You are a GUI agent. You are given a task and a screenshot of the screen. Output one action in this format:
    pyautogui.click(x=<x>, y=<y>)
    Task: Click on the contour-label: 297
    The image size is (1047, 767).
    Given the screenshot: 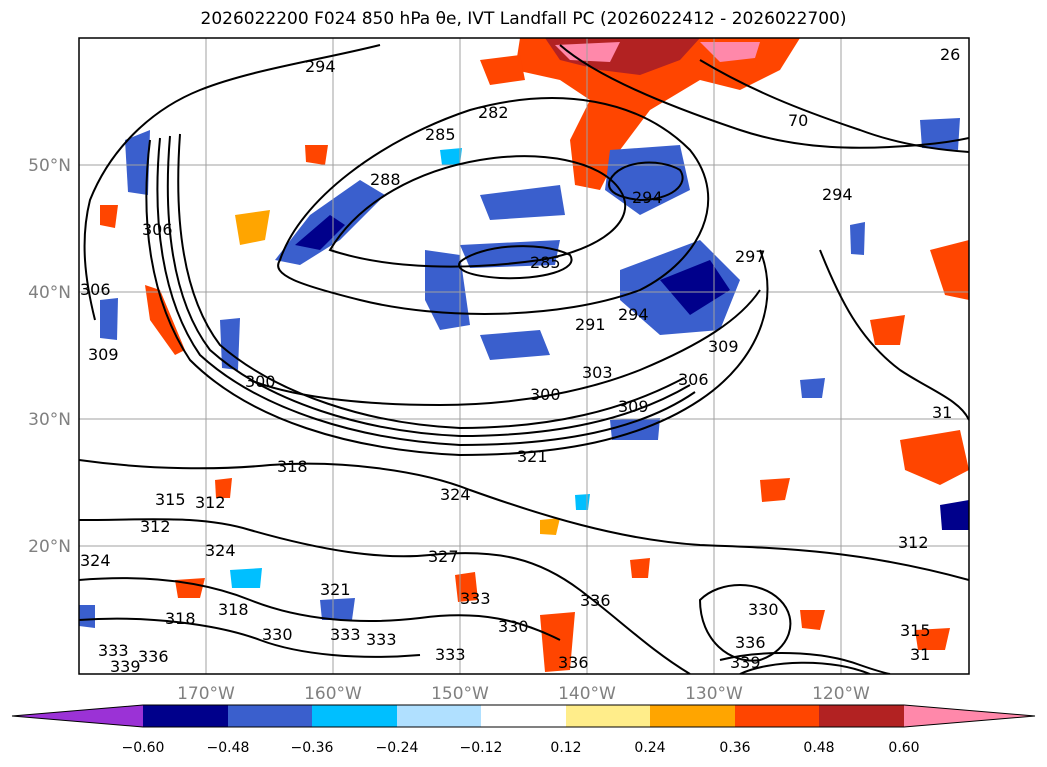 What is the action you would take?
    pyautogui.click(x=750, y=256)
    